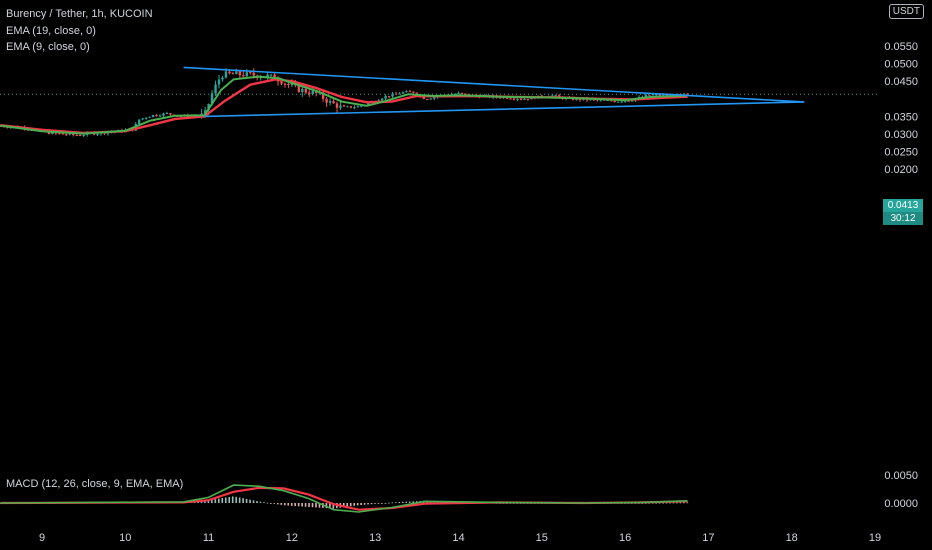  What do you see at coordinates (542, 538) in the screenshot?
I see `time-tick-label: 15` at bounding box center [542, 538].